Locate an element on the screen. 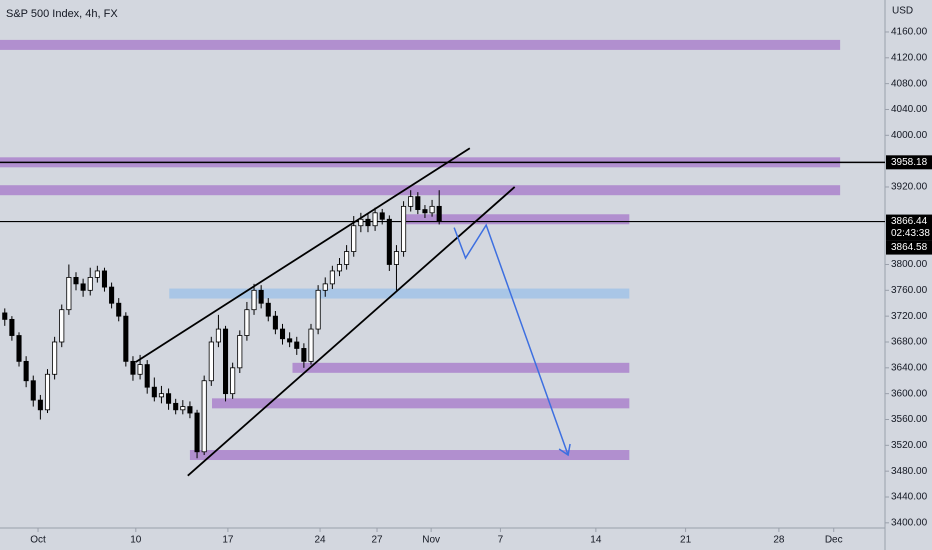 The height and width of the screenshot is (550, 932). bid-label: 3864.58 is located at coordinates (909, 247).